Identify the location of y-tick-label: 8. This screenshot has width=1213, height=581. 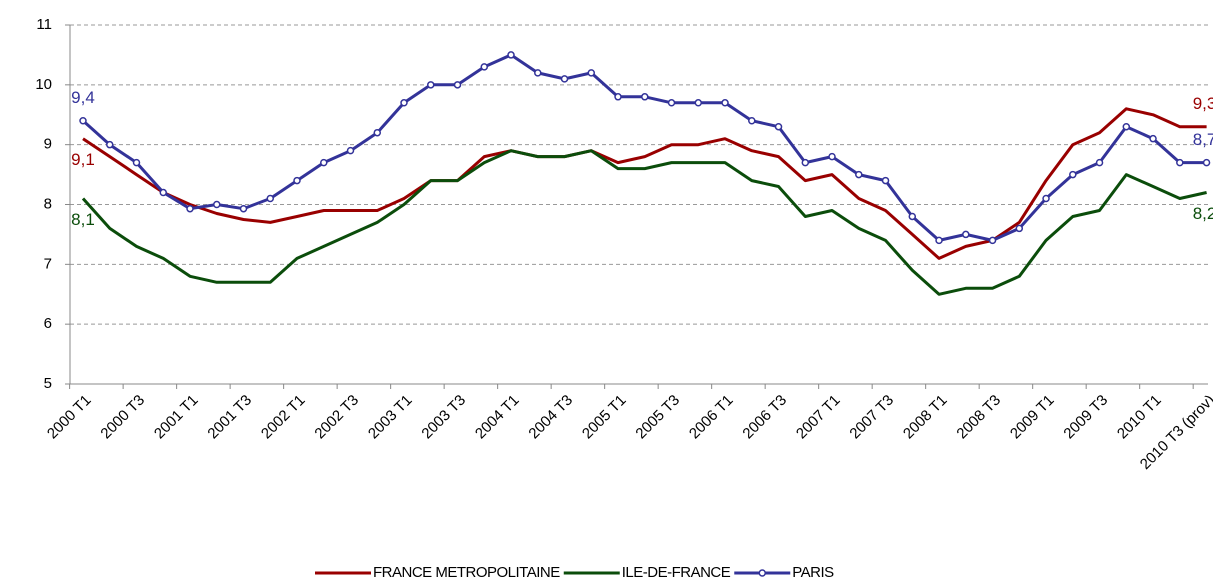
(48, 203).